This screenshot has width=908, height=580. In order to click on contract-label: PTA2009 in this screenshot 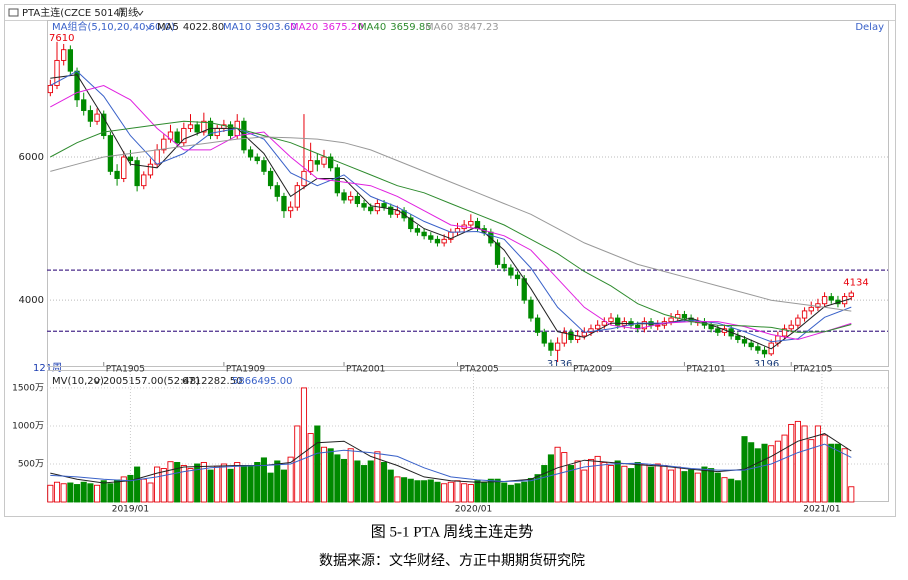, I will do `click(593, 370)`.